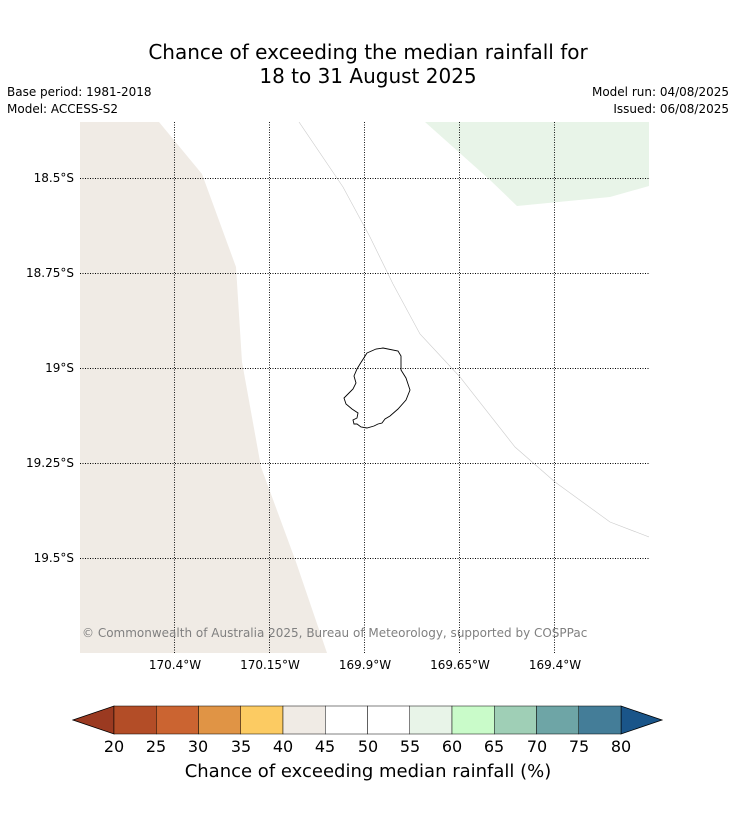 The image size is (736, 816). What do you see at coordinates (114, 746) in the screenshot?
I see `colorbar-tick-20: 20` at bounding box center [114, 746].